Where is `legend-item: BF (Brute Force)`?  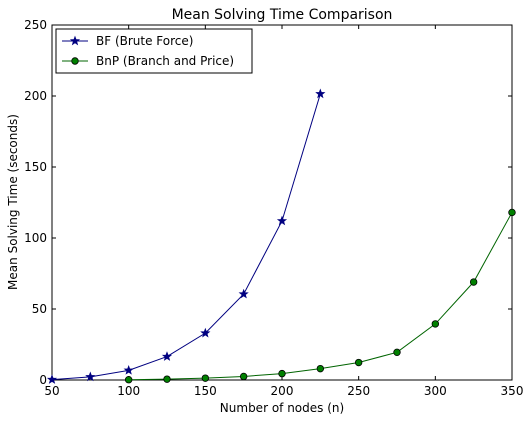 legend-item: BF (Brute Force) is located at coordinates (127, 41).